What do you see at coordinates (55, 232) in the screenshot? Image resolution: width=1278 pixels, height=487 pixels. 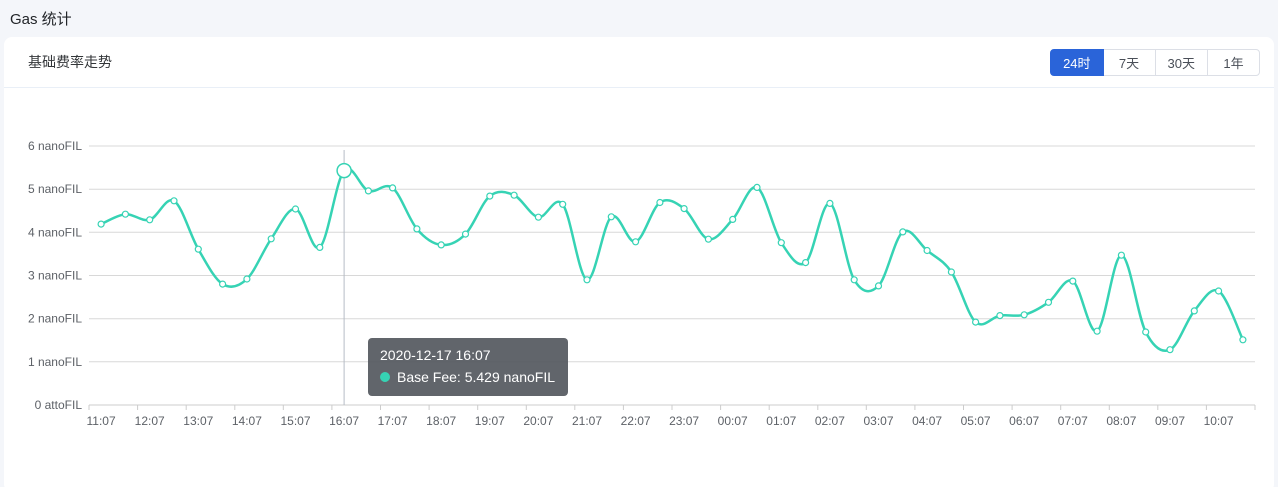 I see `svg-text: 4 nanoFIL` at bounding box center [55, 232].